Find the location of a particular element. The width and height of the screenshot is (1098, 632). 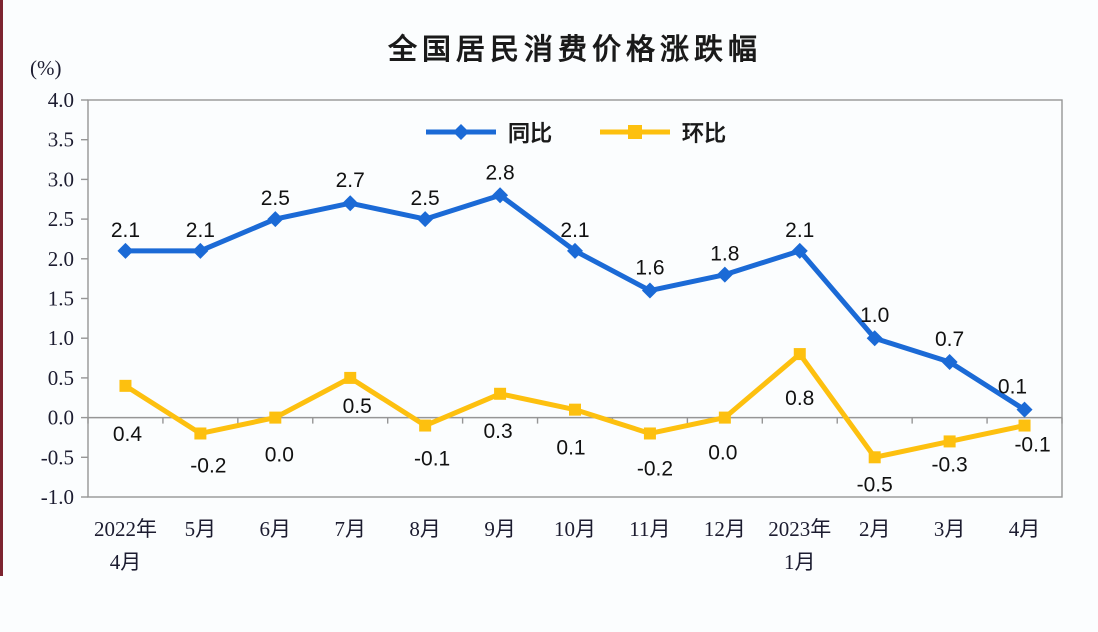

data-label: -0.5 is located at coordinates (875, 484).